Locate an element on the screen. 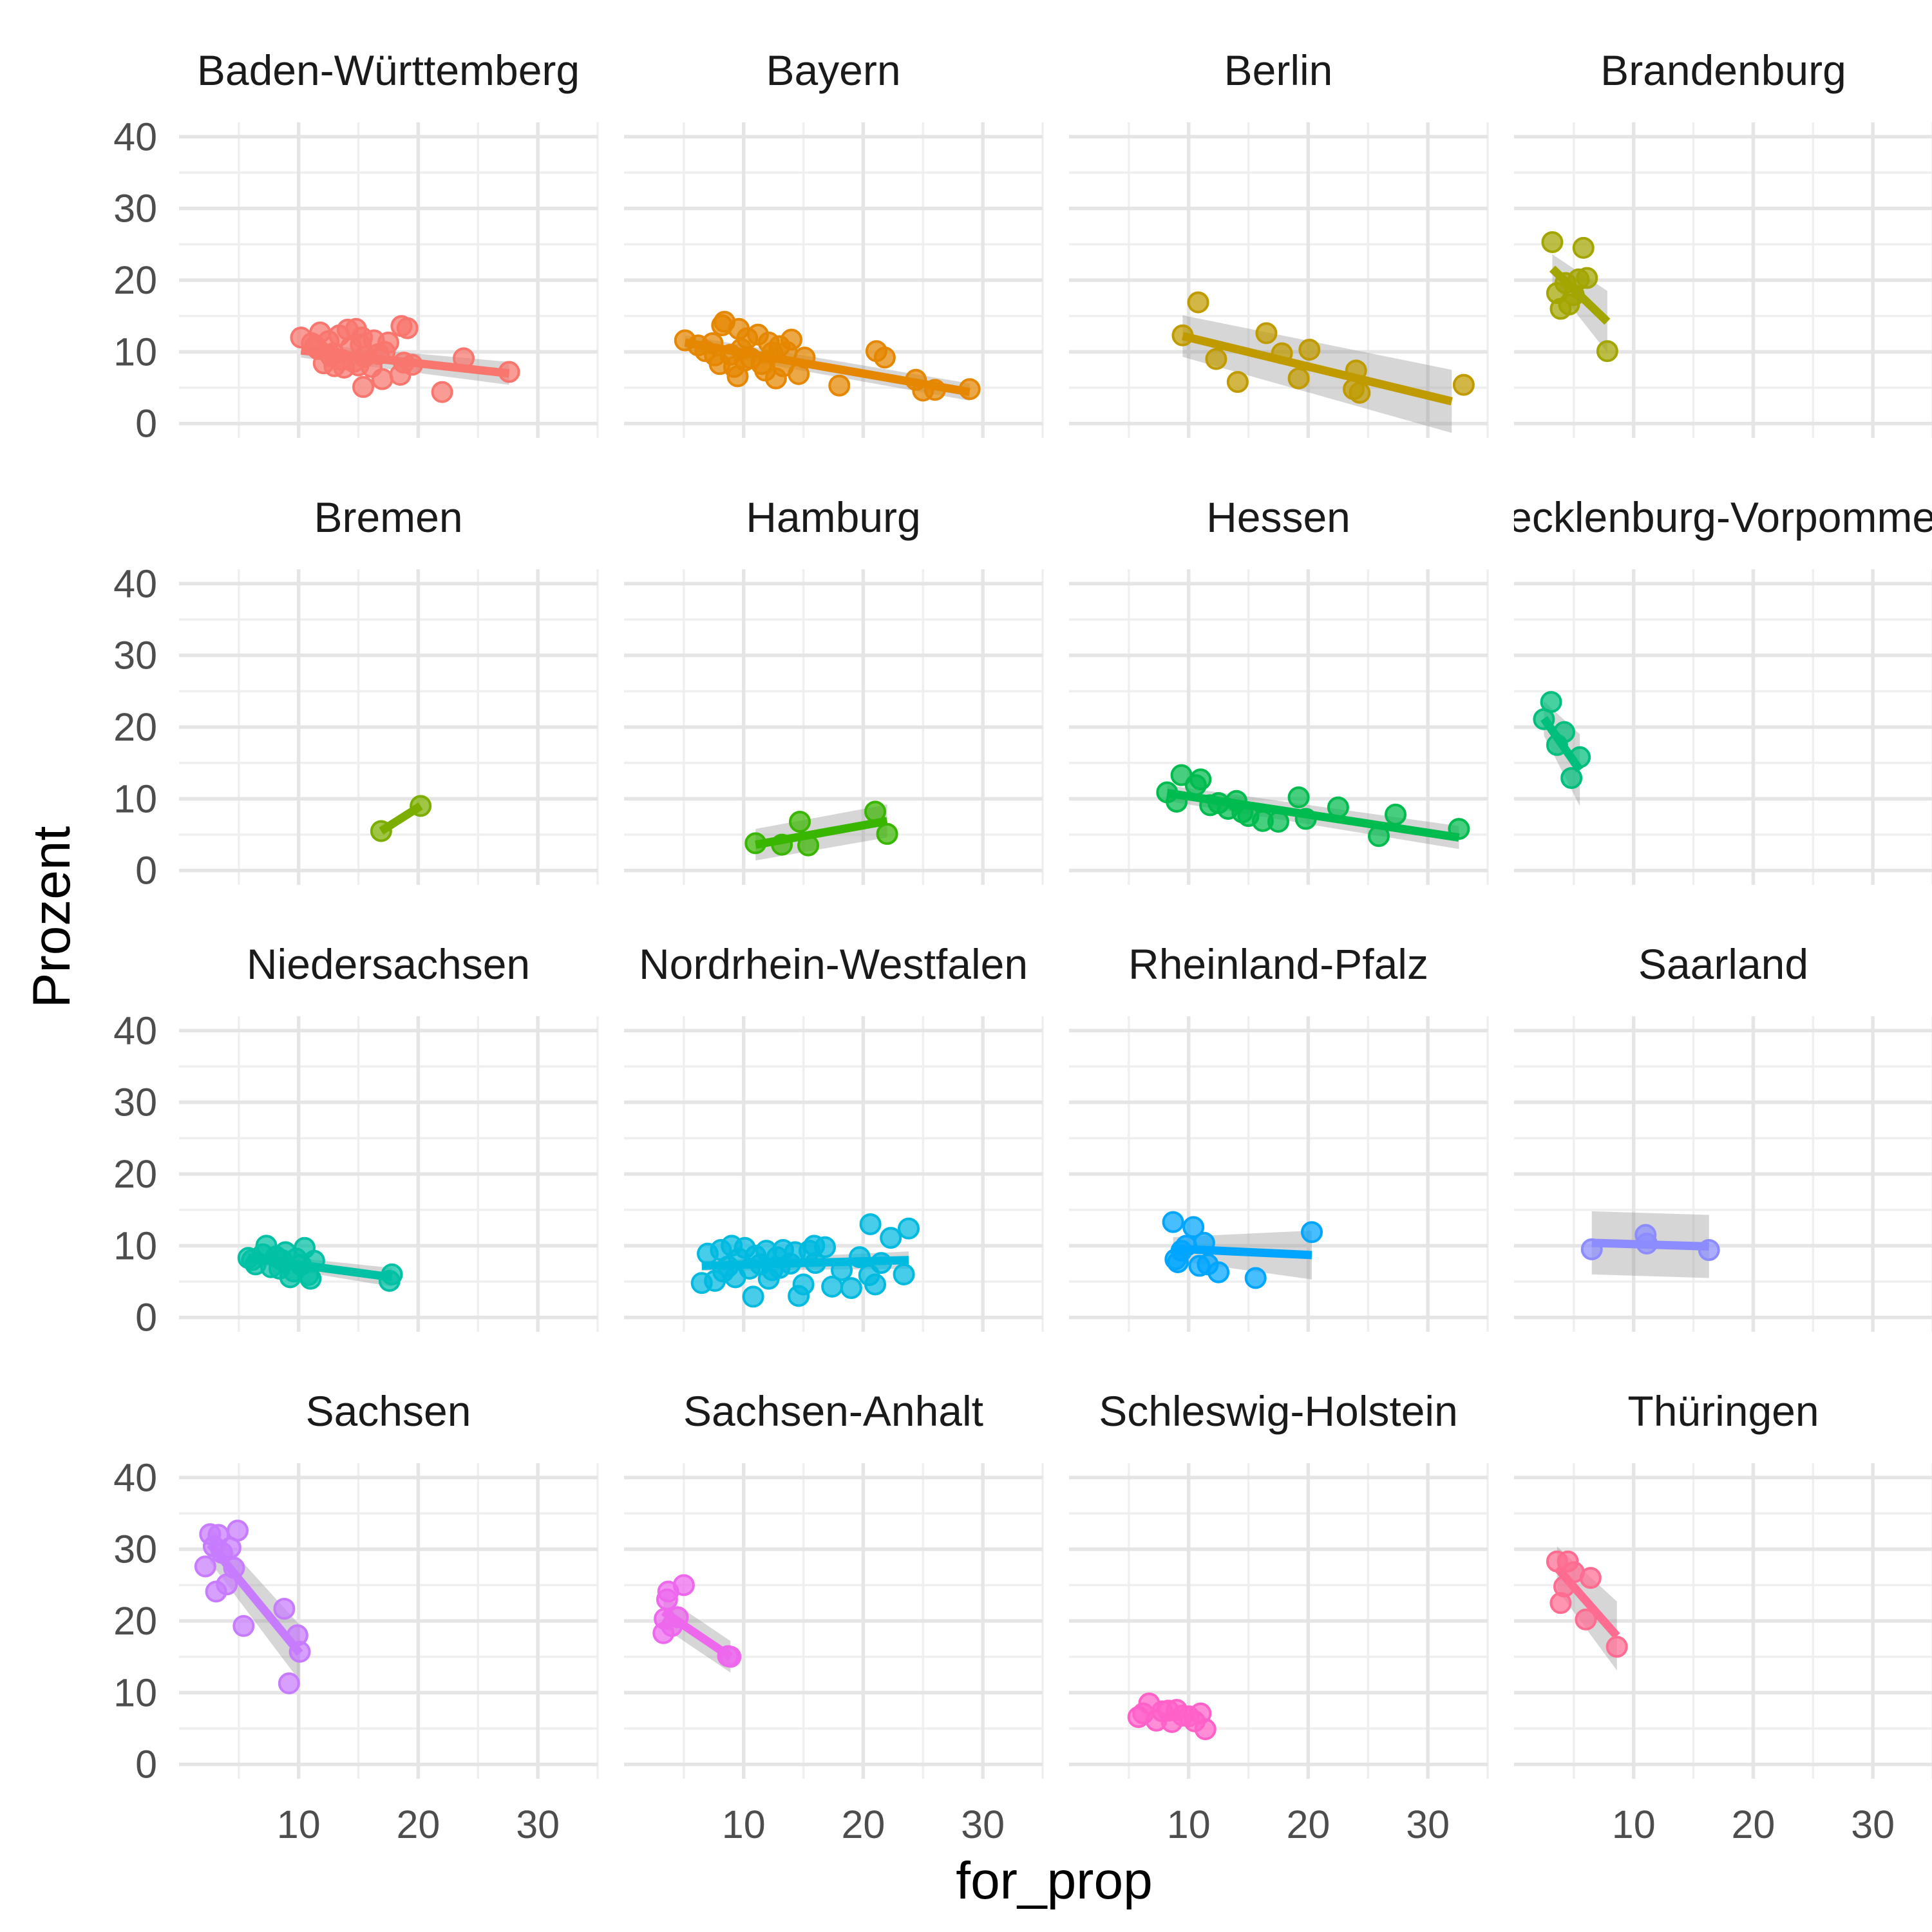 The height and width of the screenshot is (1932, 1932). confidence-band is located at coordinates (1317, 374).